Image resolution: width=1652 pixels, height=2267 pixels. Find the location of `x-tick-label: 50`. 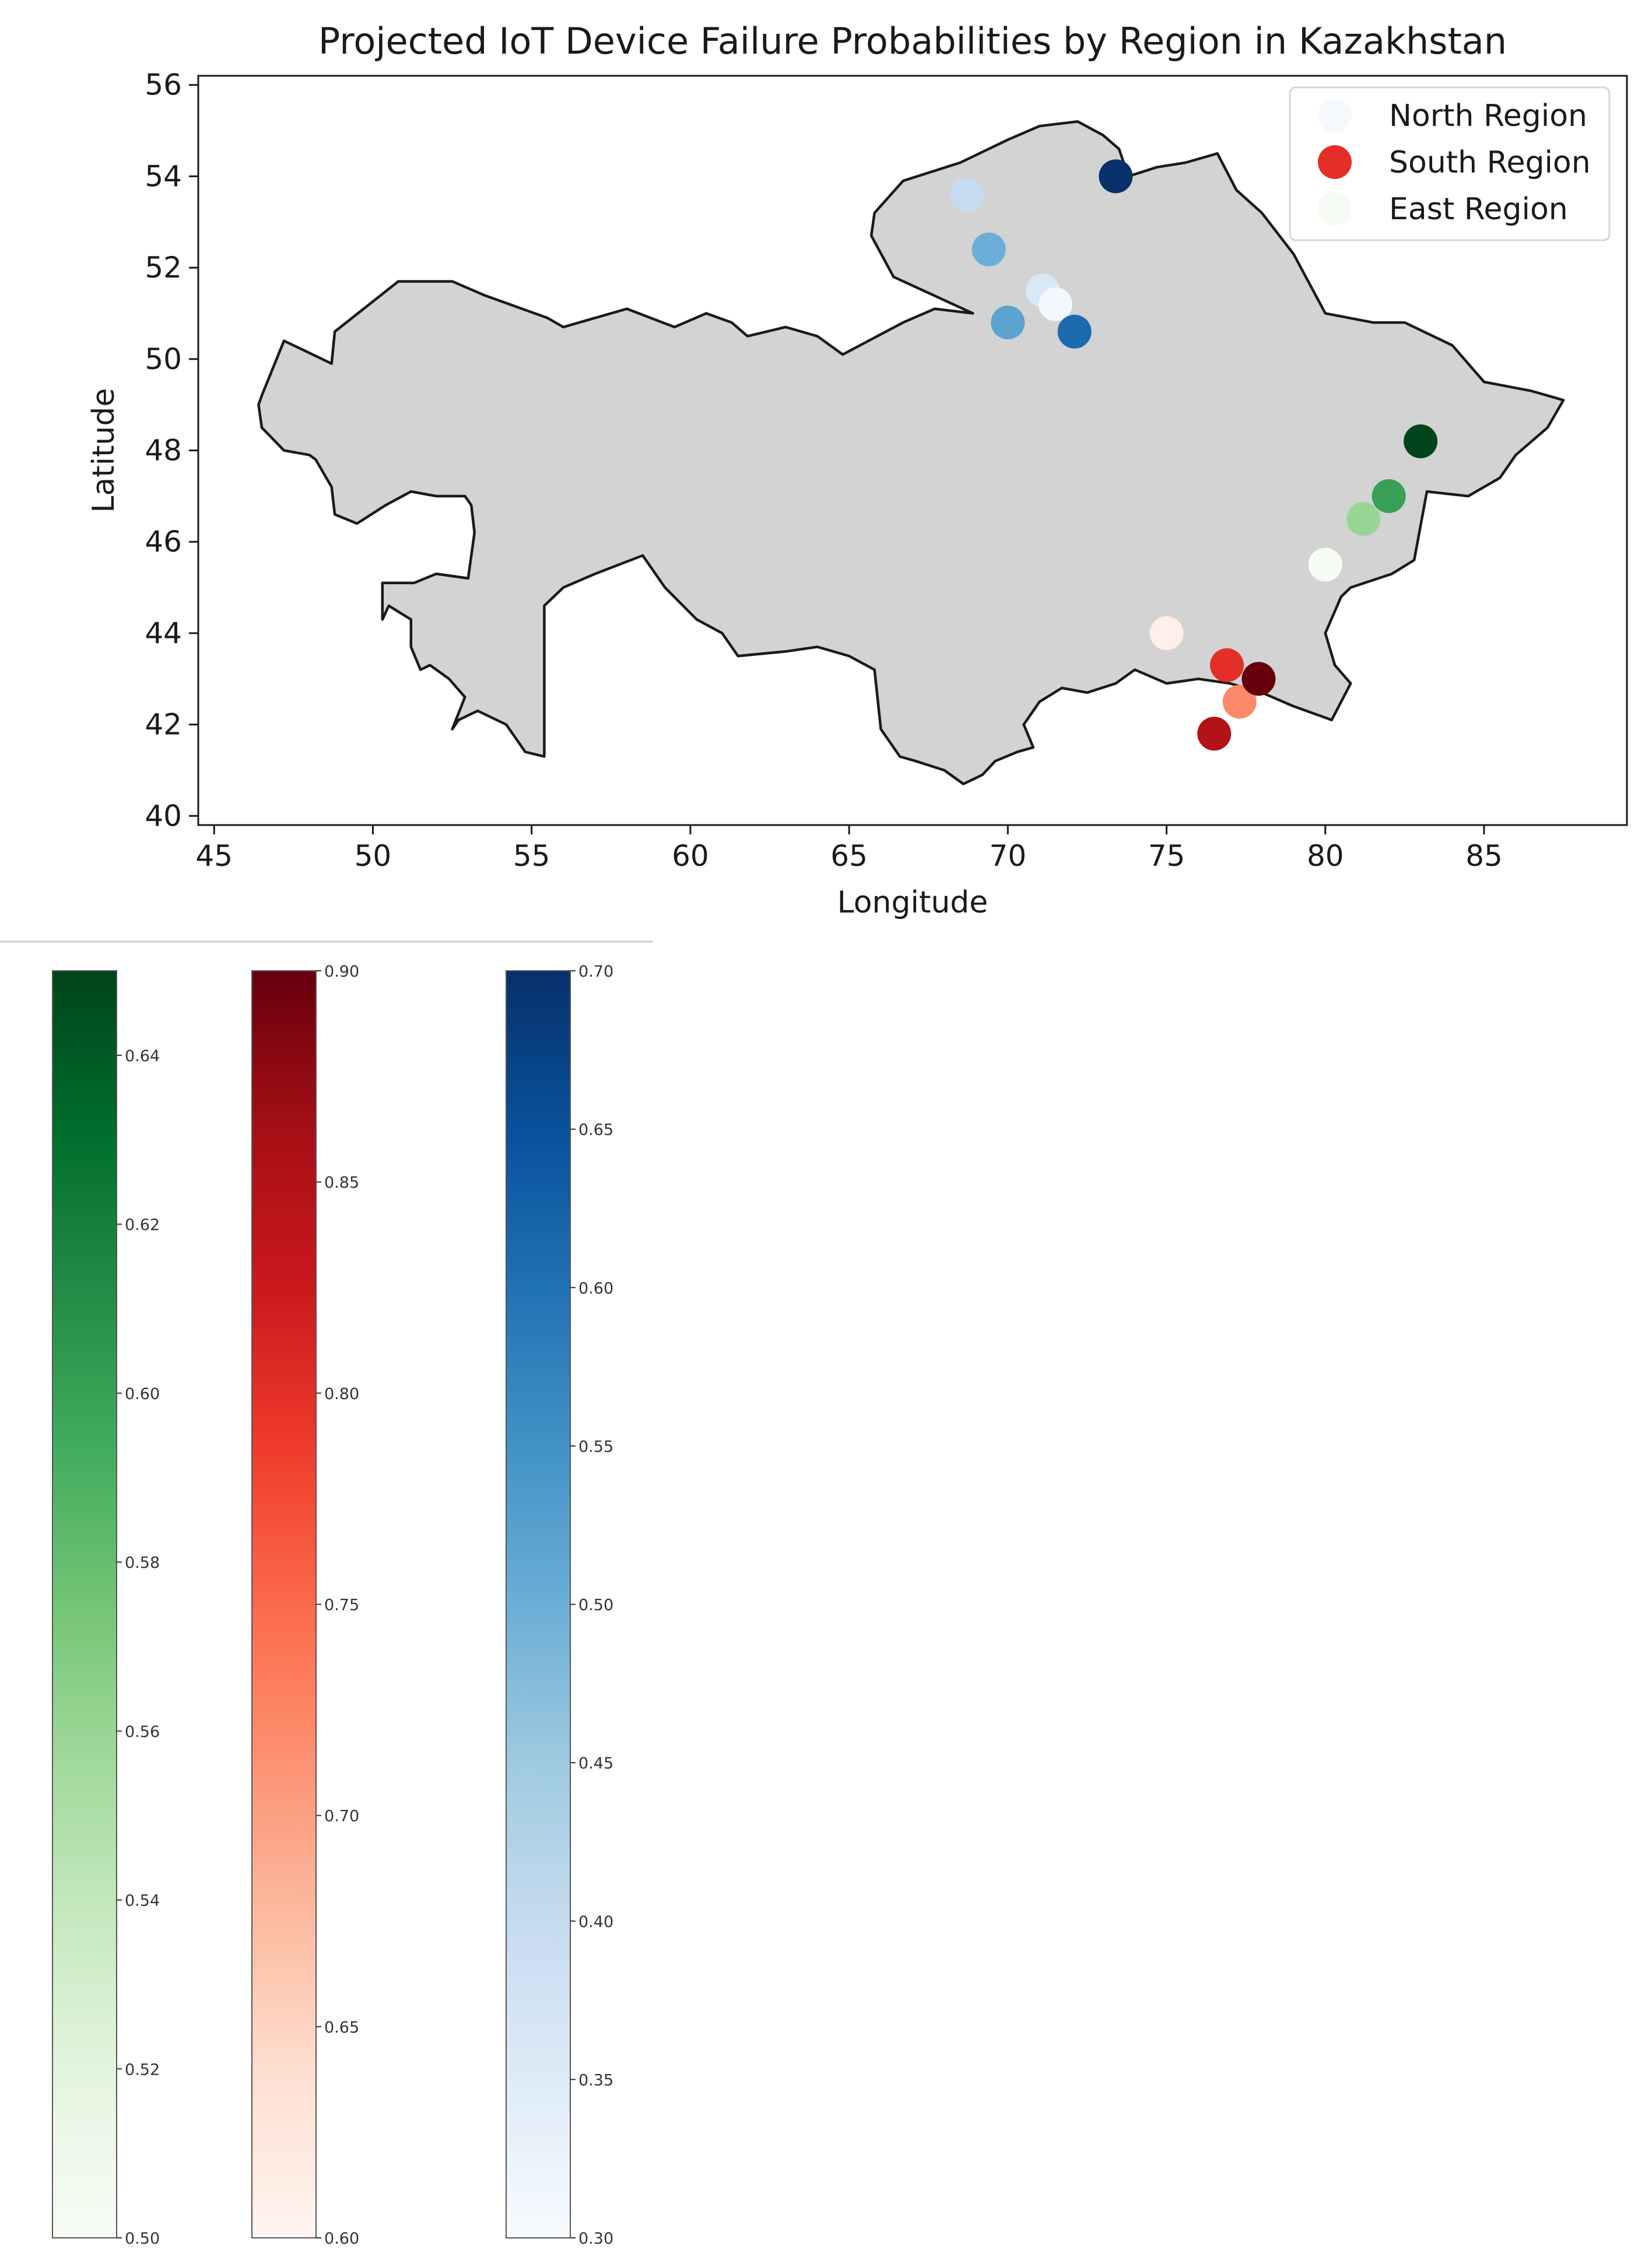

x-tick-label: 50 is located at coordinates (374, 856).